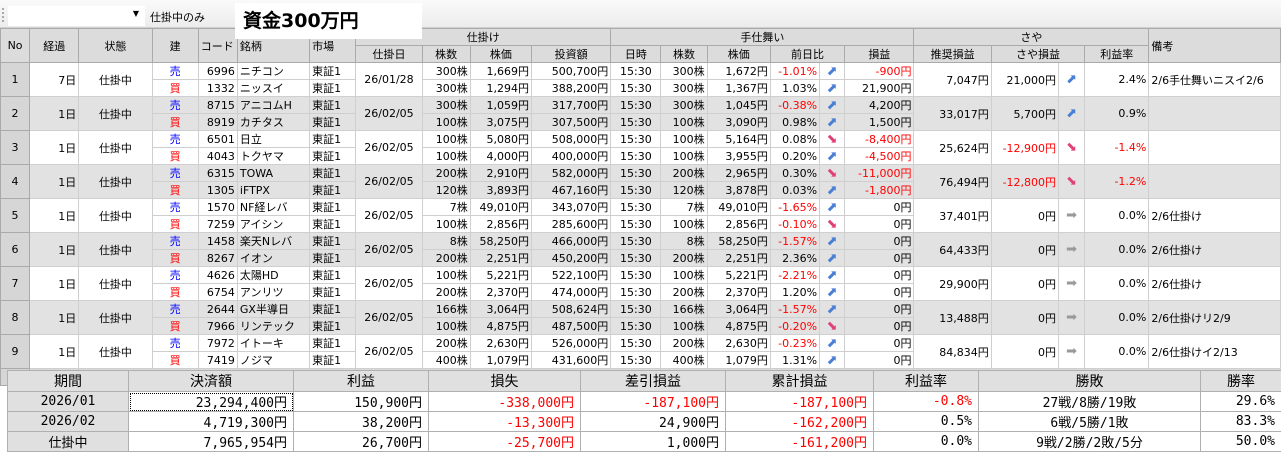  Describe the element at coordinates (1241, 381) in the screenshot. I see `summary-header-win-rate: 勝率` at that location.